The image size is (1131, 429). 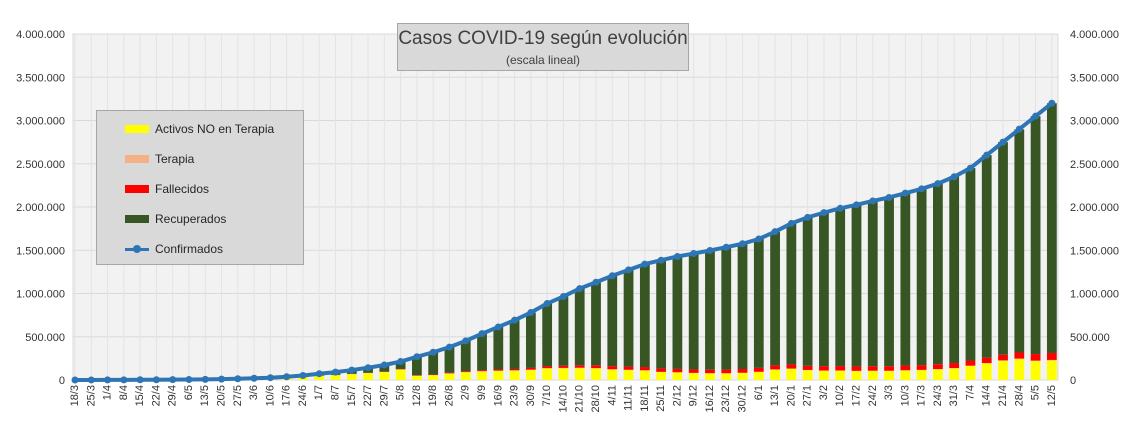 I want to click on x-tick-label: 24/3, so click(x=938, y=395).